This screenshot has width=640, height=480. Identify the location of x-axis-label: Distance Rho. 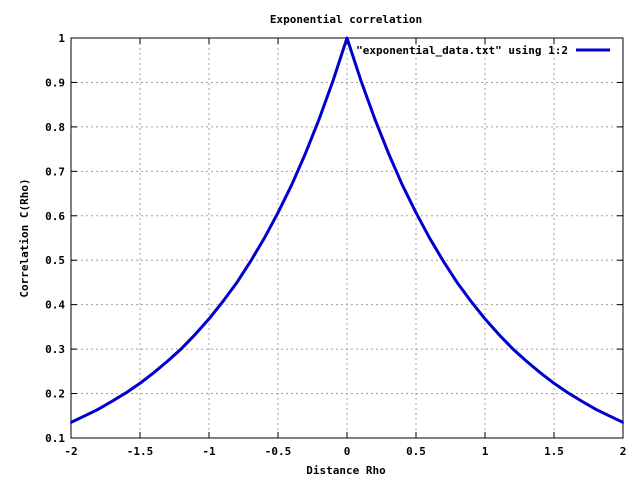
(346, 470).